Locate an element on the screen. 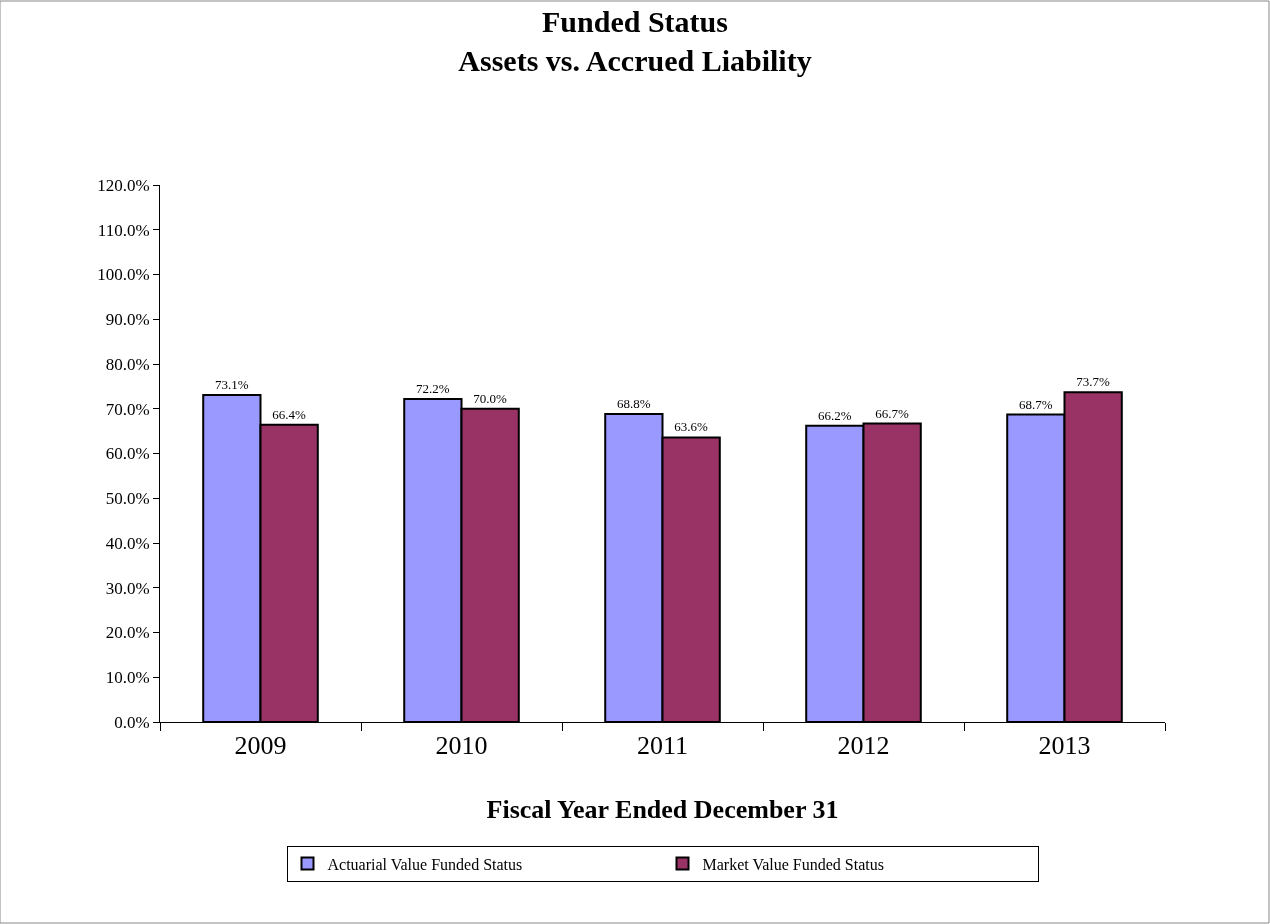 The height and width of the screenshot is (924, 1270). y-tick-label: 20.0% is located at coordinates (127, 633).